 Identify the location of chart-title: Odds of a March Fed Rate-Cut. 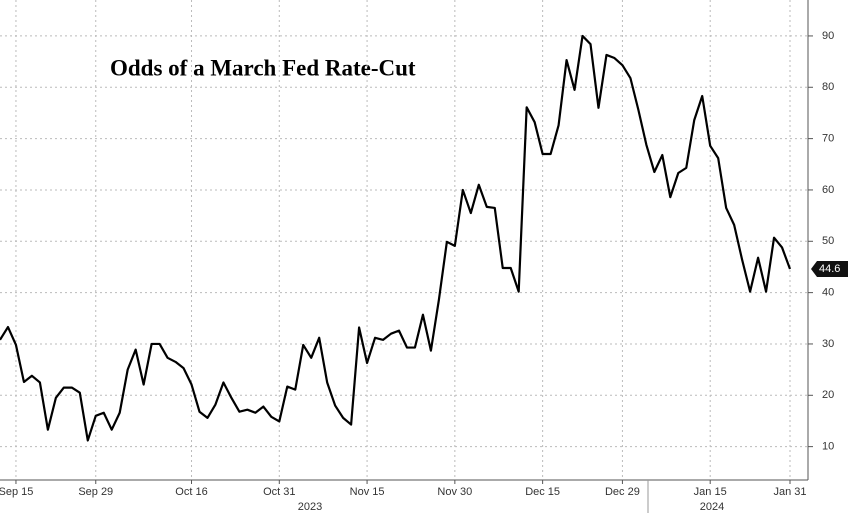
(263, 67).